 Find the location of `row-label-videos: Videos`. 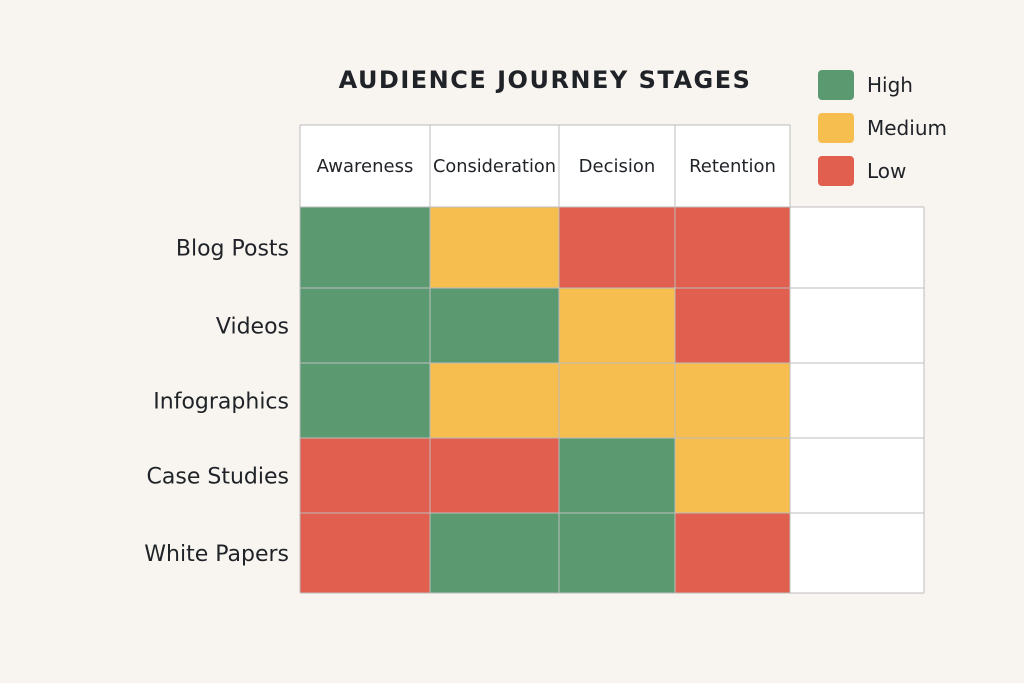

row-label-videos: Videos is located at coordinates (252, 327).